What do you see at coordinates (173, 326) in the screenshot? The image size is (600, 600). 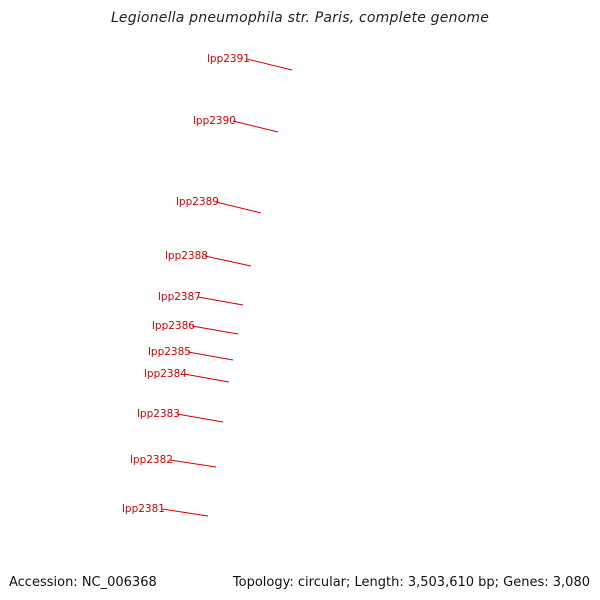 I see `gene-label: lpp2386` at bounding box center [173, 326].